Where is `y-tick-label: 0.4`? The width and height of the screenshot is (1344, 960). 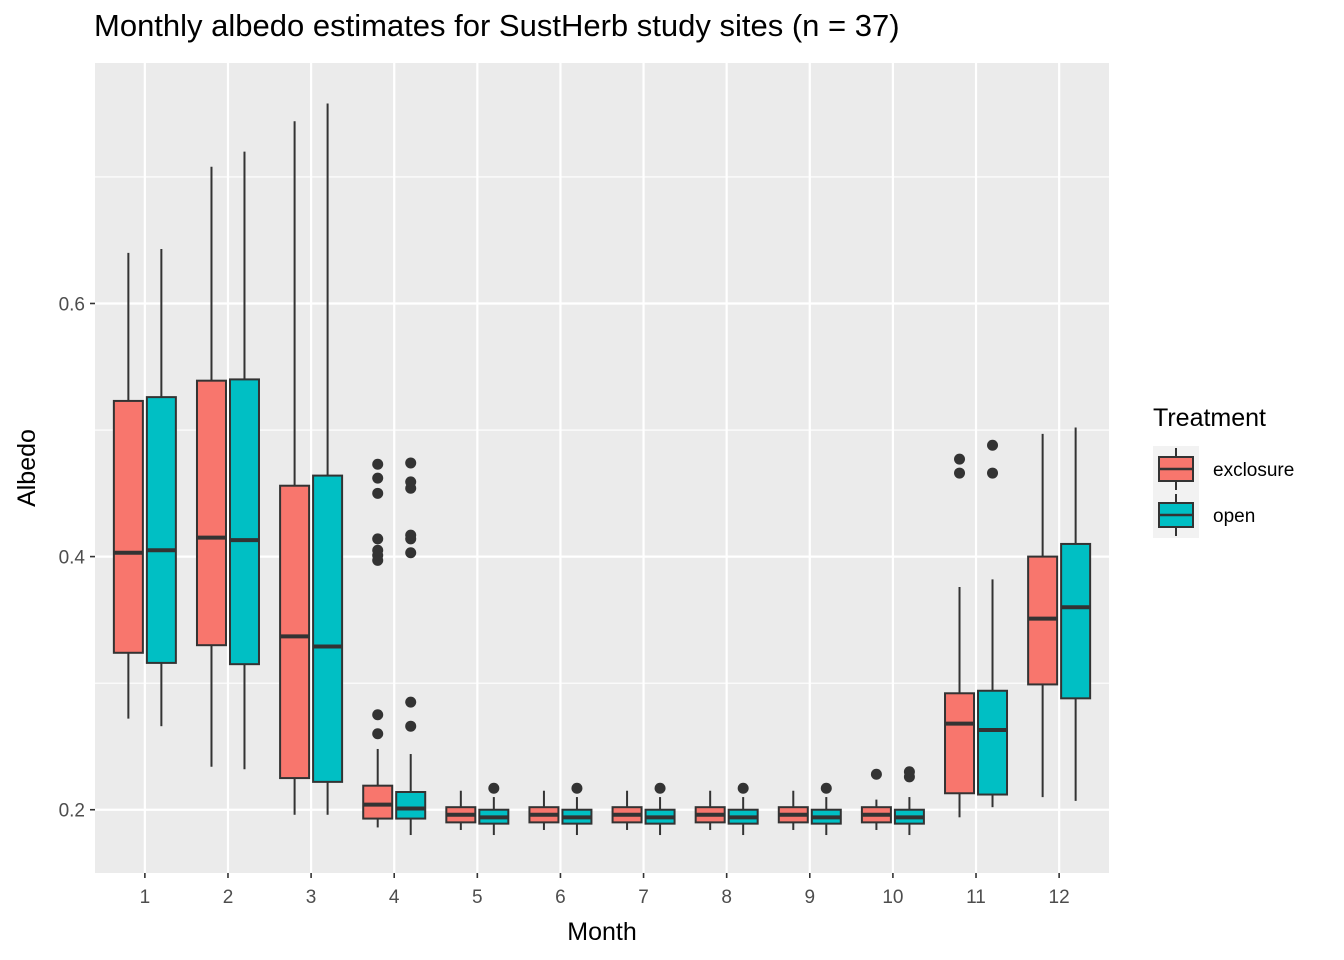 y-tick-label: 0.4 is located at coordinates (72, 558).